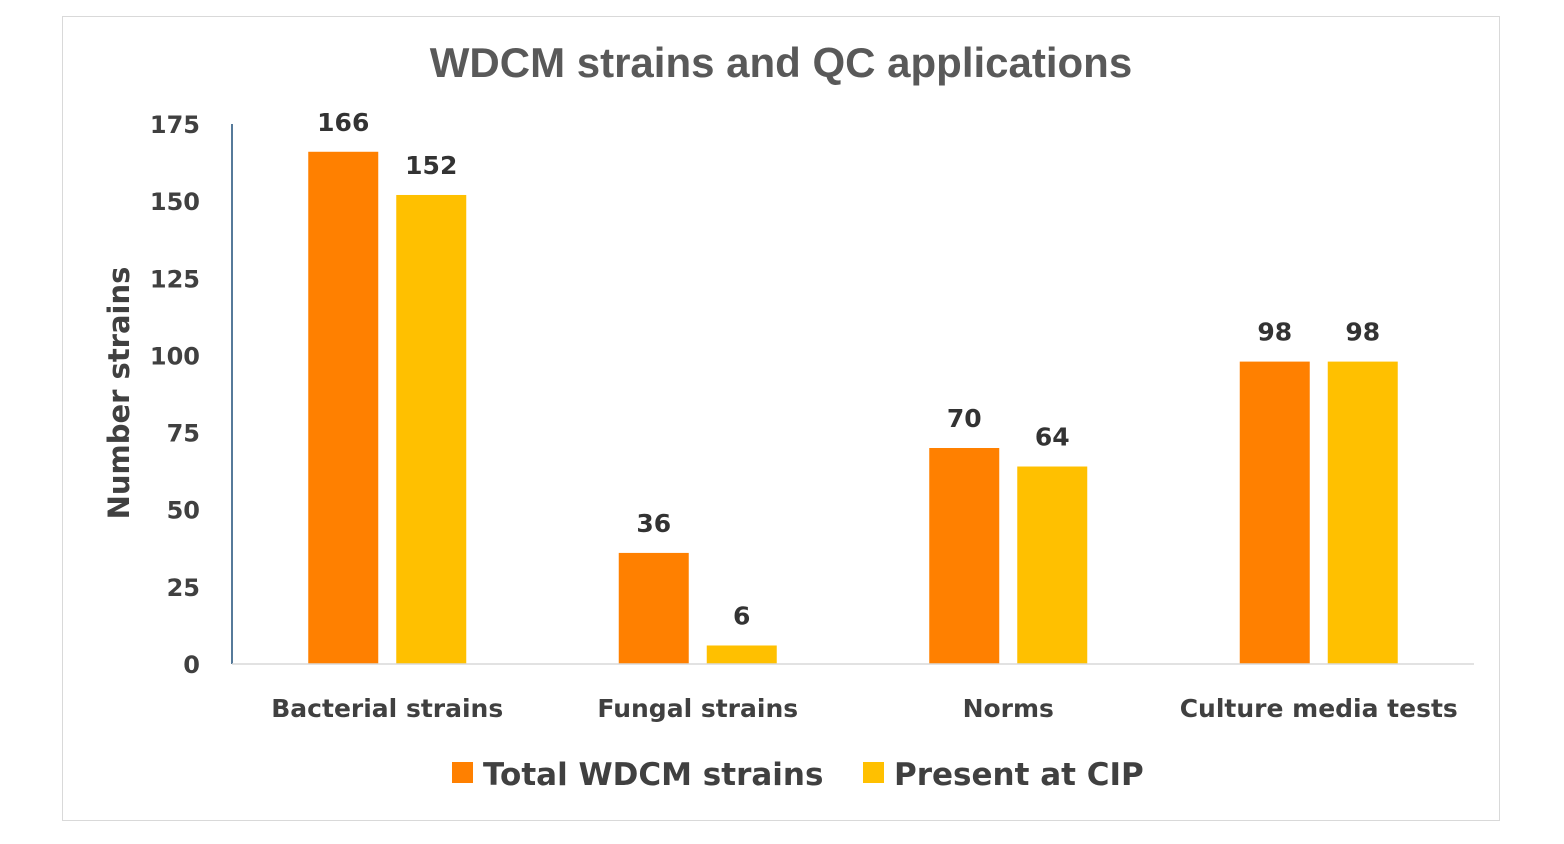 The height and width of the screenshot is (844, 1564). What do you see at coordinates (781, 62) in the screenshot?
I see `chart-title: WDCM strains and QC applications` at bounding box center [781, 62].